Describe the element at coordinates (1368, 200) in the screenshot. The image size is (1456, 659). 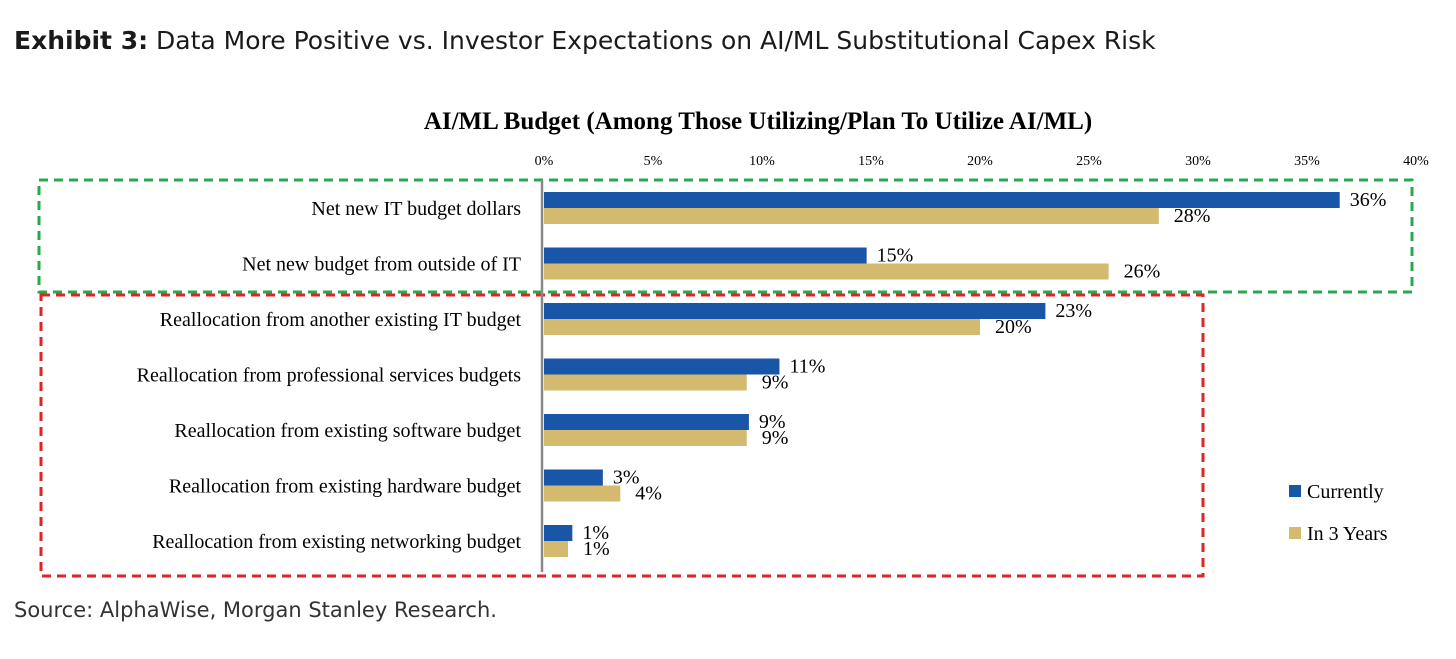
I see `value-label-currently: 36%` at that location.